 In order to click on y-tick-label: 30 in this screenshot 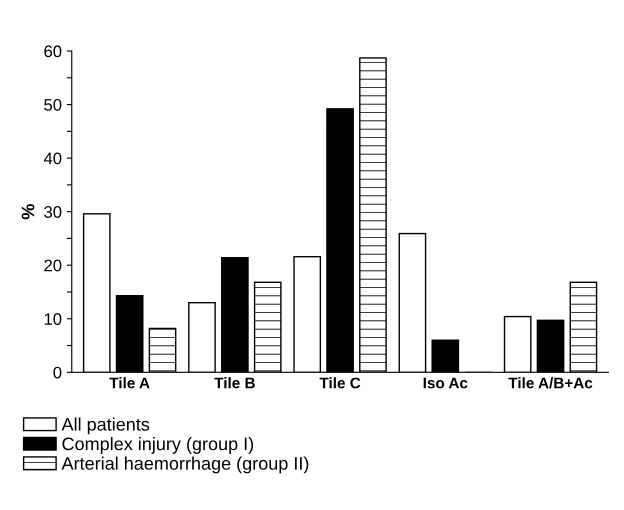, I will do `click(53, 212)`.